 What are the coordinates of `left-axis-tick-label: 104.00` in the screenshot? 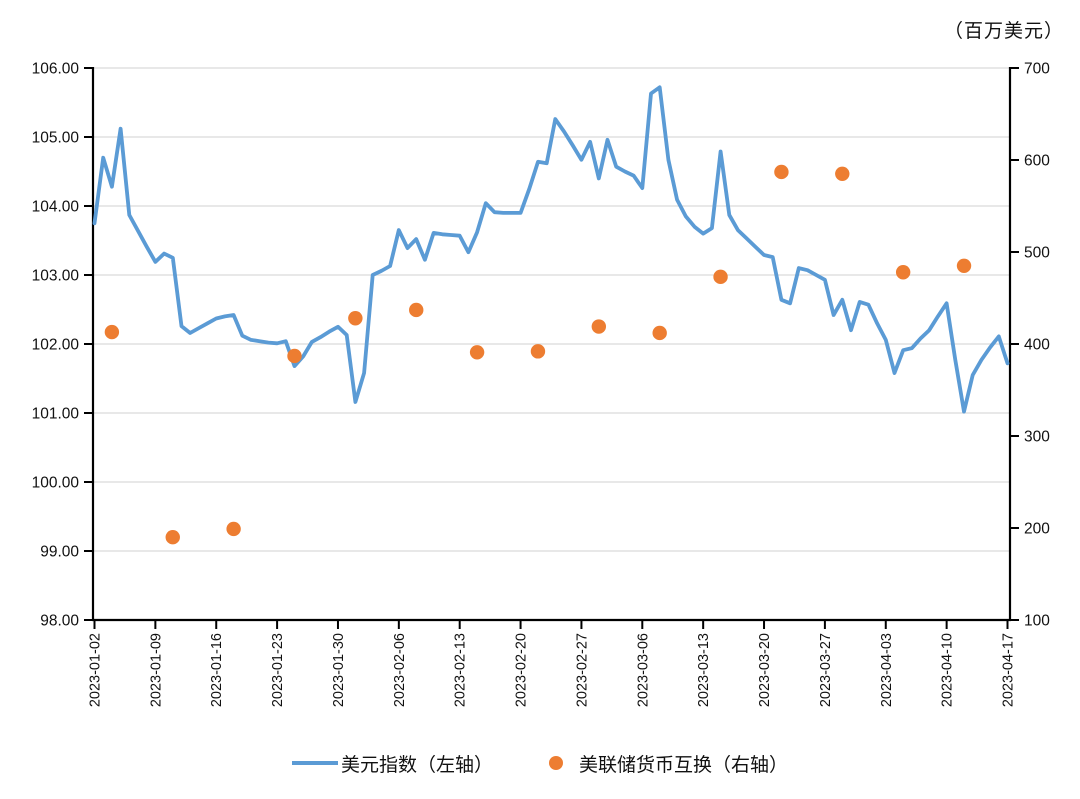 It's located at (56, 207).